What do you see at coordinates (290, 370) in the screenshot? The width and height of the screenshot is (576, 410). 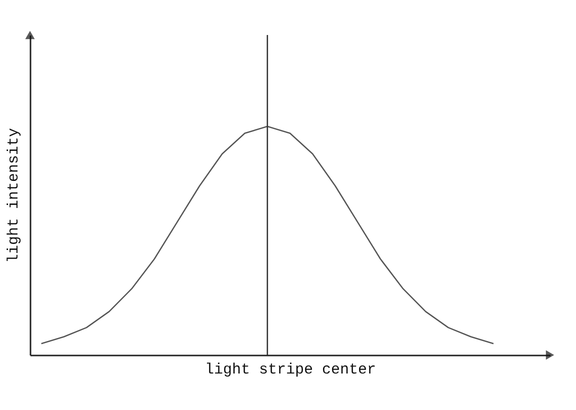 I see `x-axis-title: light stripe center` at bounding box center [290, 370].